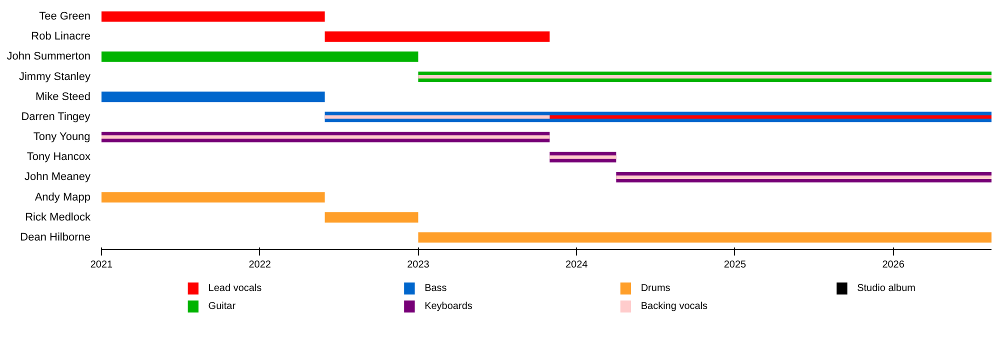 Image resolution: width=1000 pixels, height=354 pixels. What do you see at coordinates (62, 197) in the screenshot?
I see `y-tick-label: Andy Mapp` at bounding box center [62, 197].